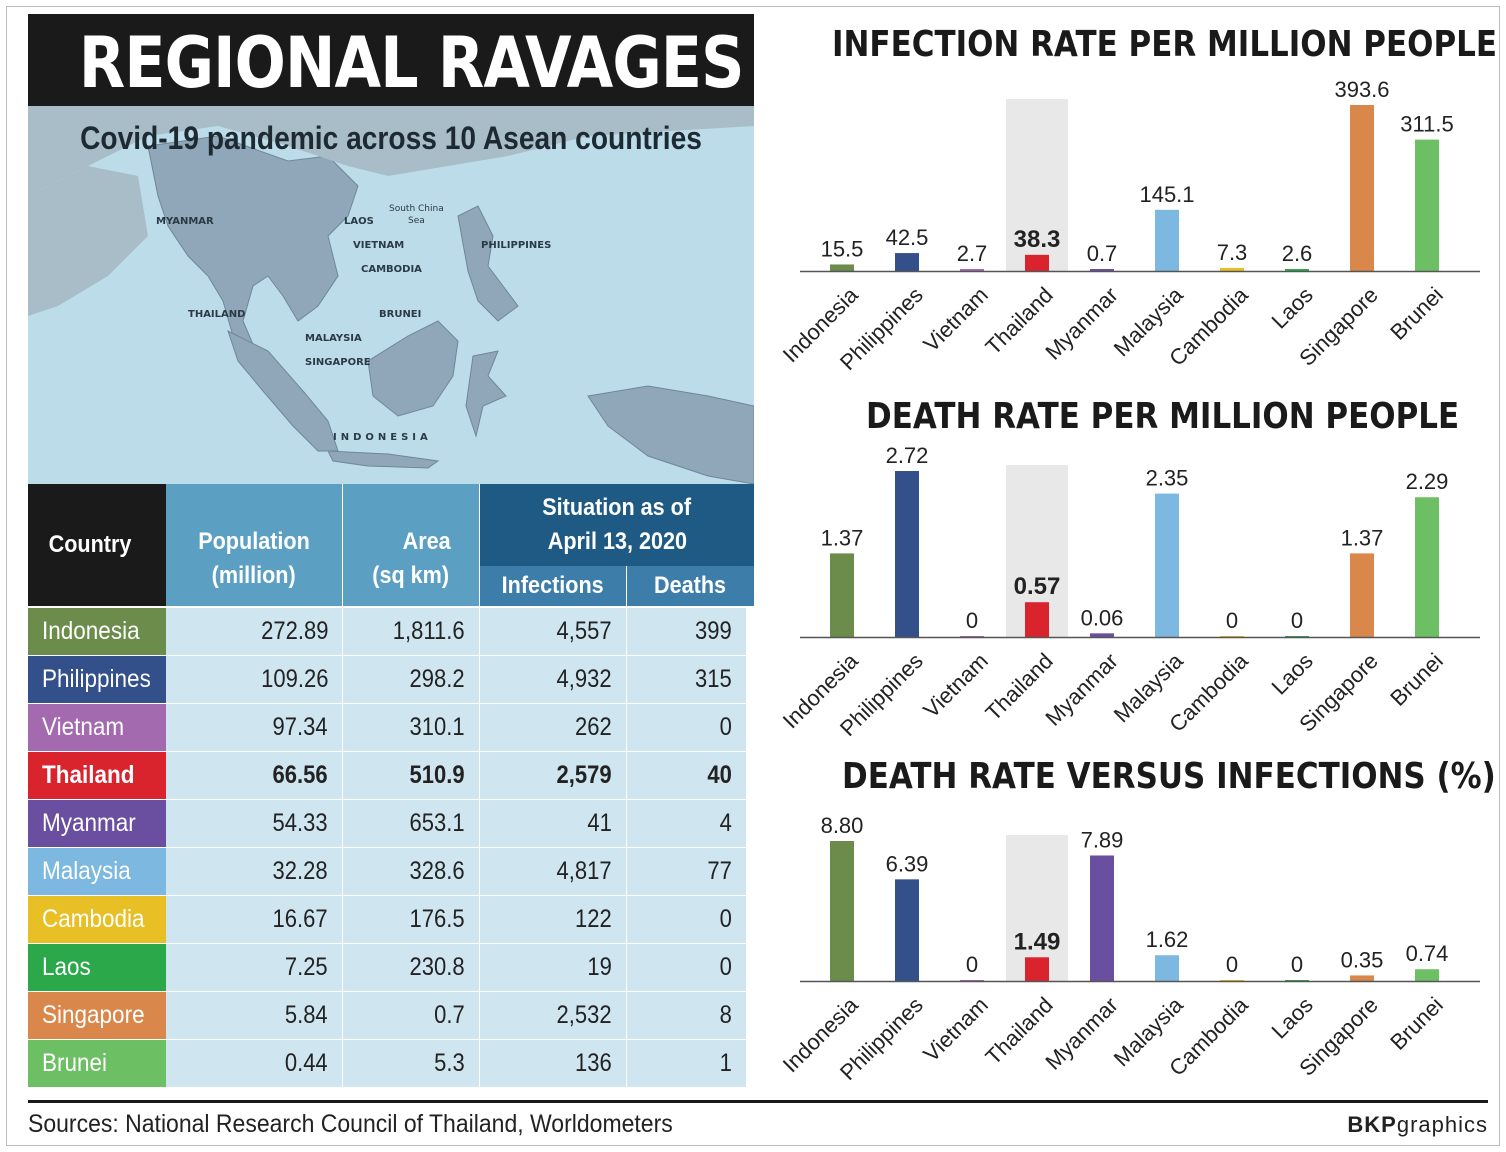 This screenshot has width=1506, height=1152. I want to click on country-cell: Laos, so click(97, 967).